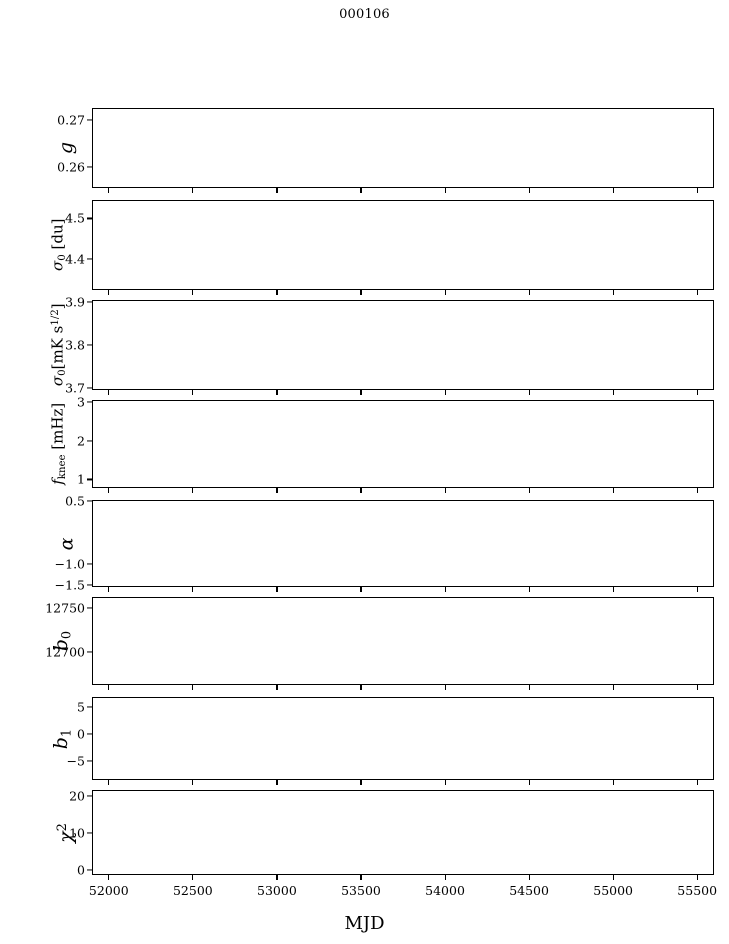  What do you see at coordinates (66, 148) in the screenshot?
I see `y-axis-label: g` at bounding box center [66, 148].